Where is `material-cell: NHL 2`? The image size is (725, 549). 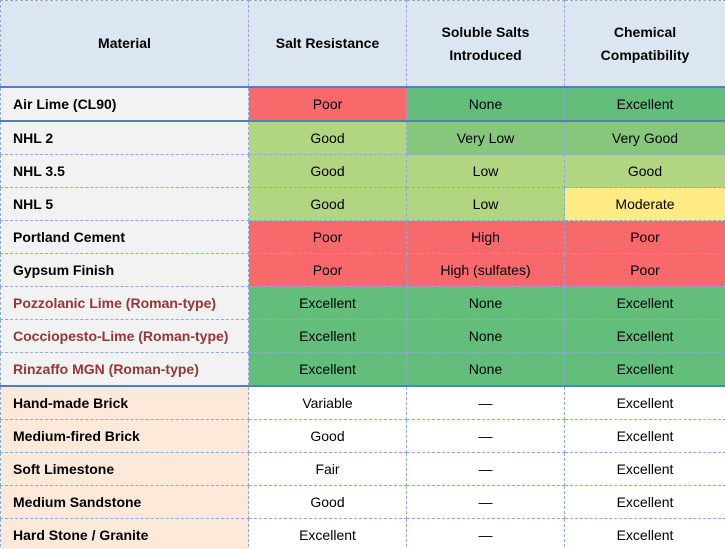
material-cell: NHL 2 is located at coordinates (124, 137).